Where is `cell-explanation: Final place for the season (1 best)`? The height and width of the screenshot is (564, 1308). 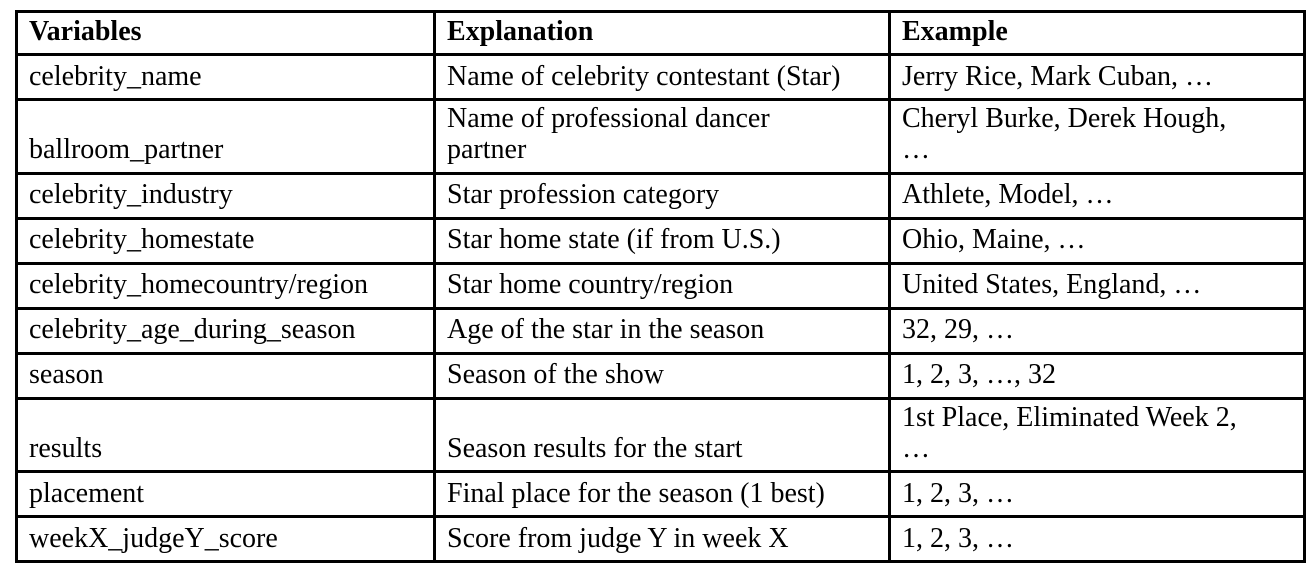 cell-explanation: Final place for the season (1 best) is located at coordinates (662, 494).